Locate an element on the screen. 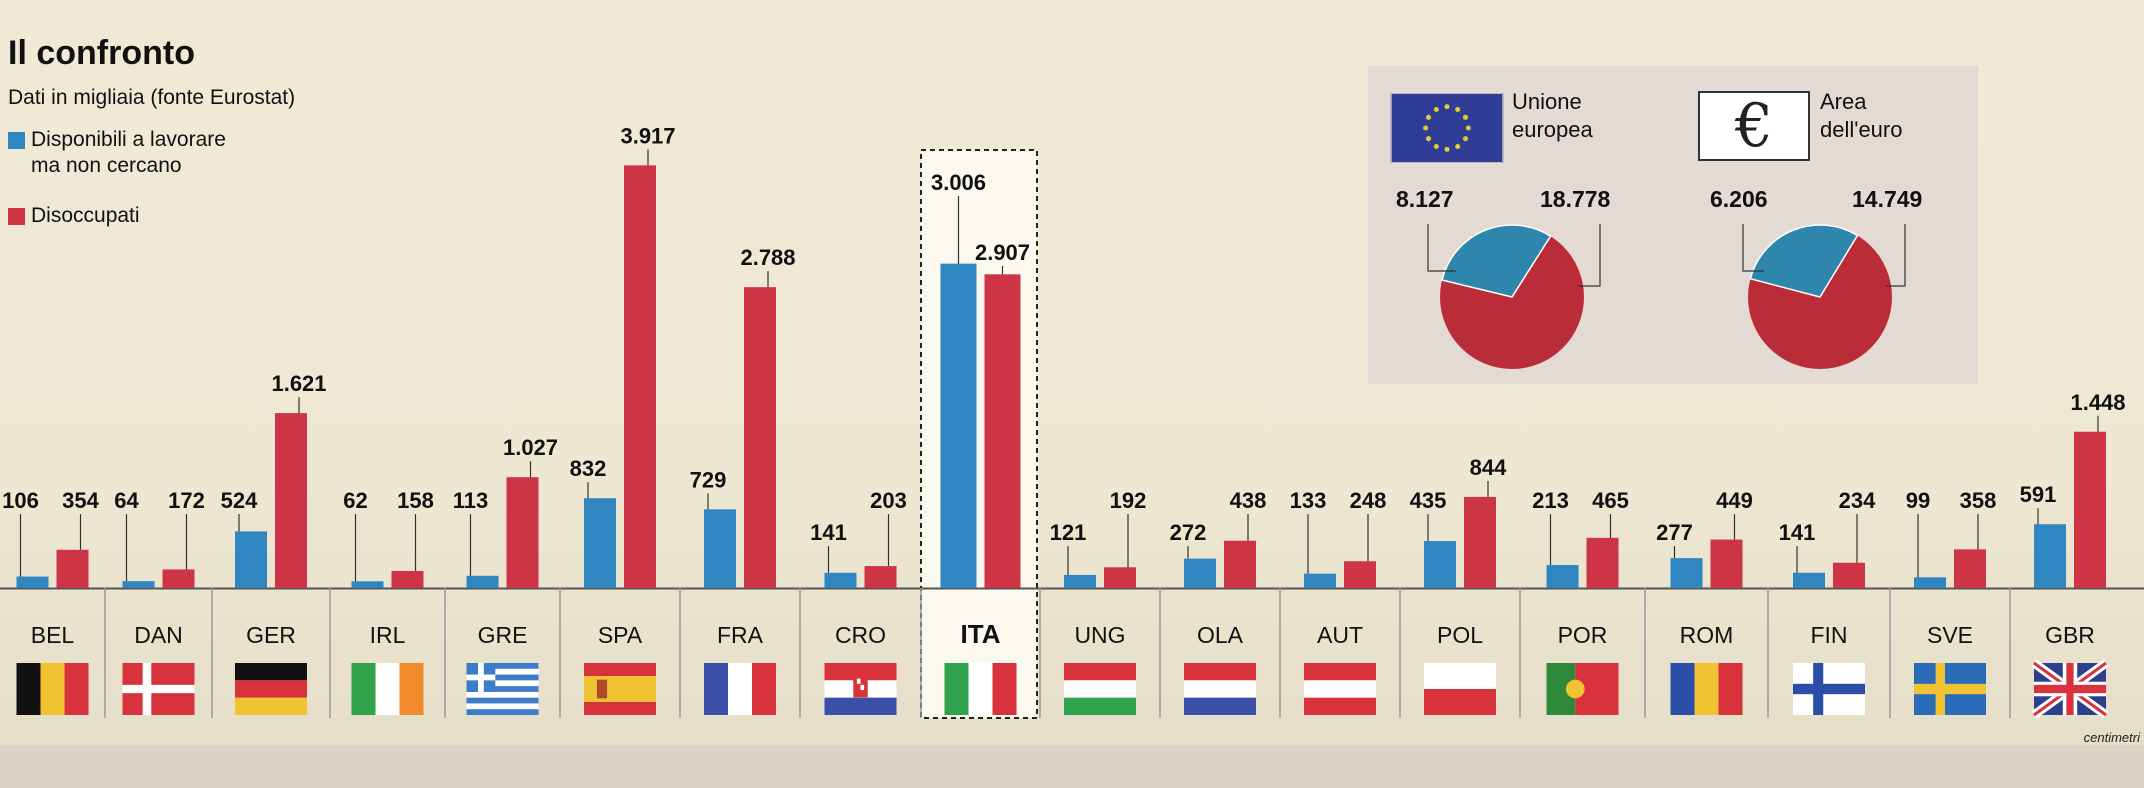 This screenshot has width=2144, height=788. label-ung-blue: 121 is located at coordinates (1068, 532).